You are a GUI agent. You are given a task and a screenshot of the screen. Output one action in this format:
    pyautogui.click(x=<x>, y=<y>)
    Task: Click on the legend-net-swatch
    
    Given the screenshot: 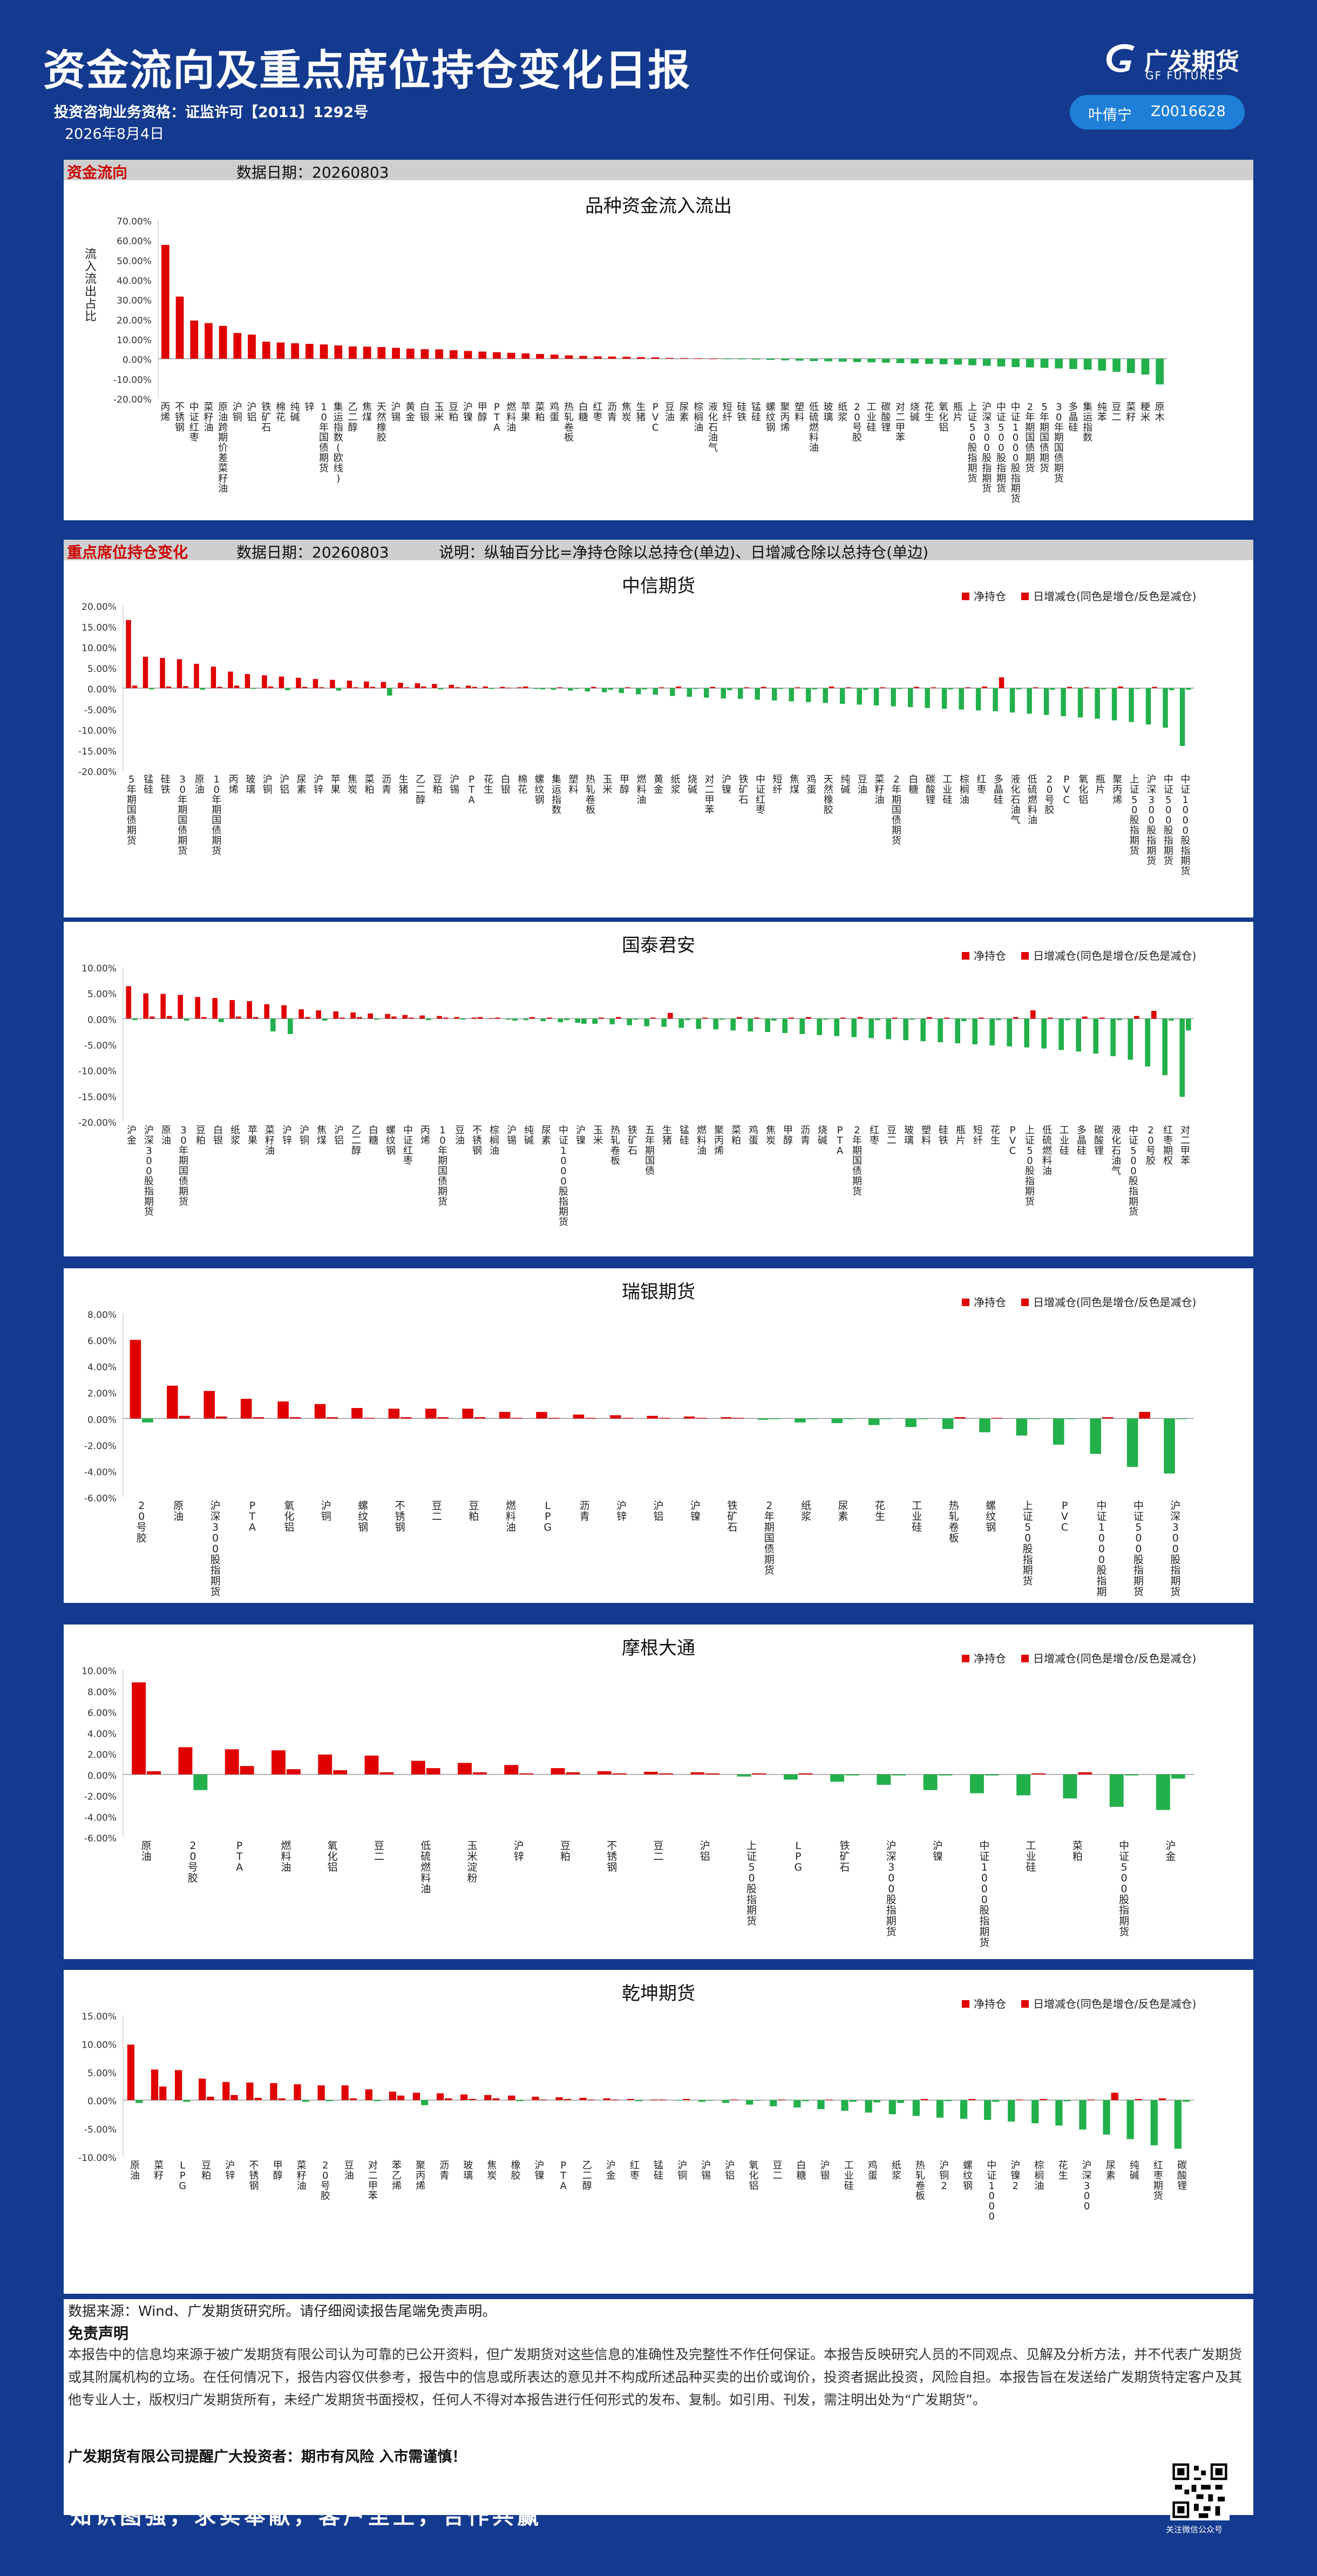 What is the action you would take?
    pyautogui.click(x=965, y=1658)
    